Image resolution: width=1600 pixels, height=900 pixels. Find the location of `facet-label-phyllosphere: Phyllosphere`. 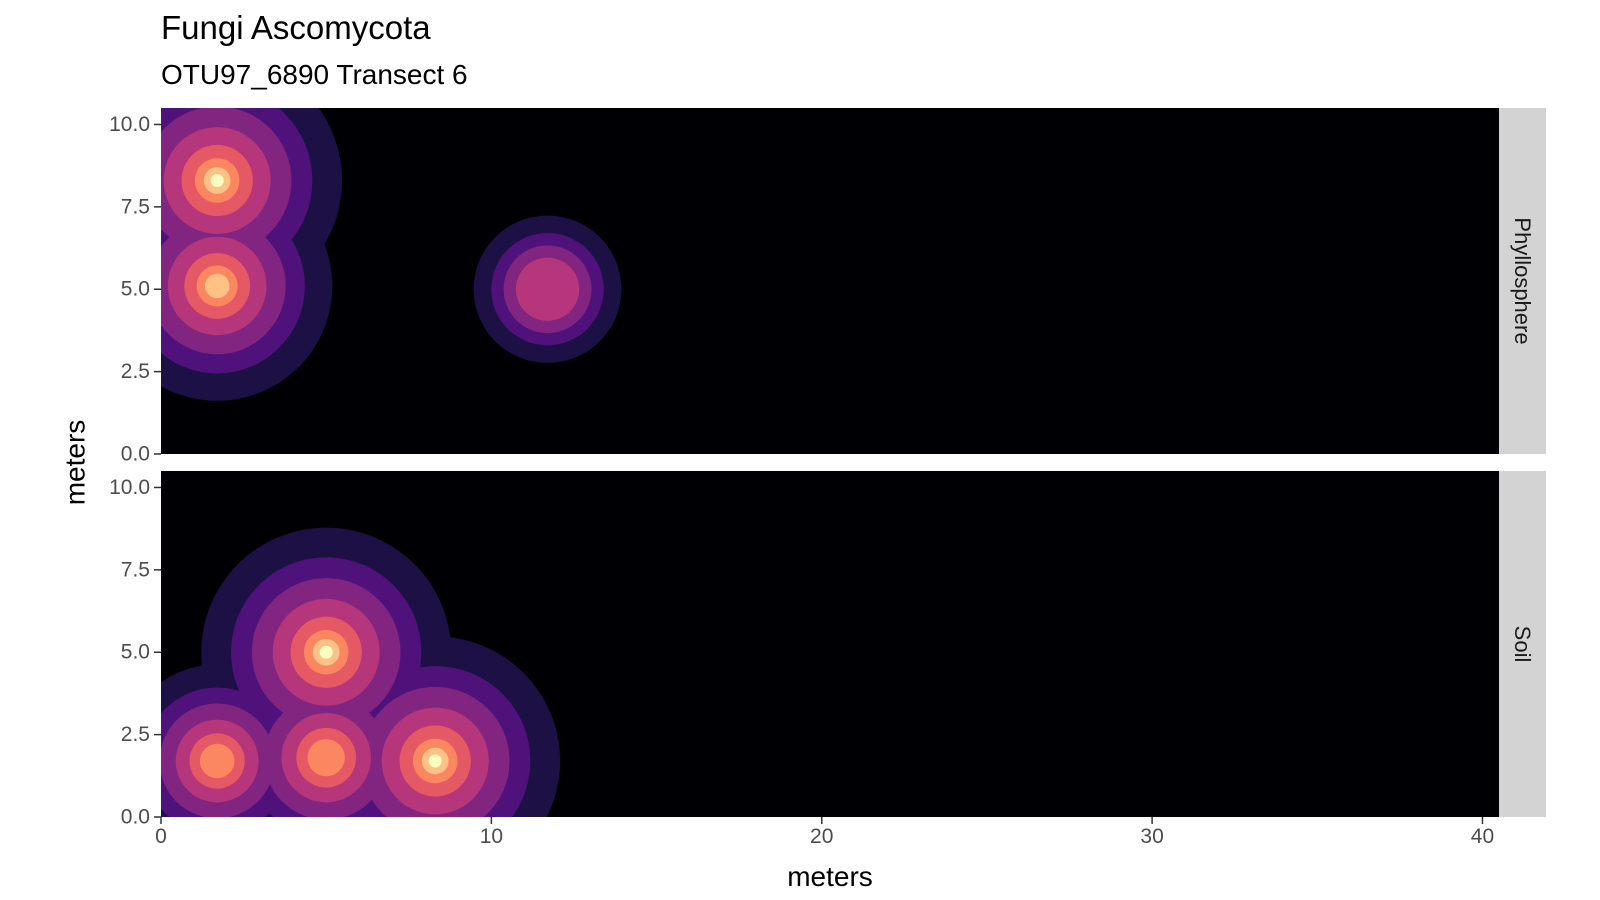

facet-label-phyllosphere: Phyllosphere is located at coordinates (1522, 280).